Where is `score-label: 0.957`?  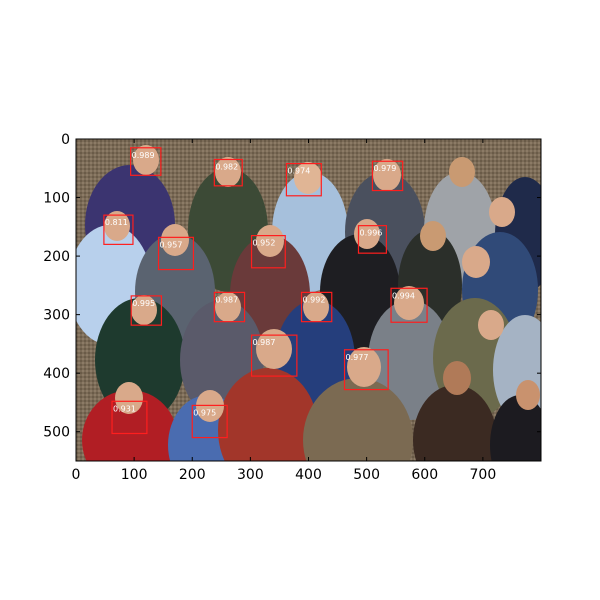
score-label: 0.957 is located at coordinates (171, 244).